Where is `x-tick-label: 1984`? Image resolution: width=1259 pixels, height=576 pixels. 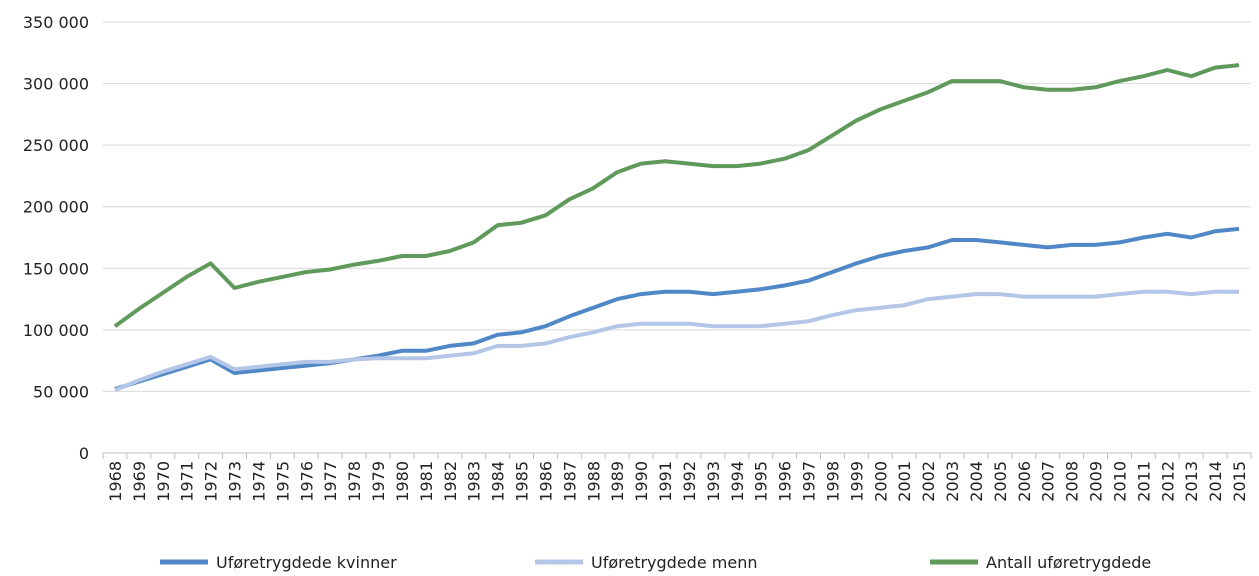 x-tick-label: 1984 is located at coordinates (498, 481).